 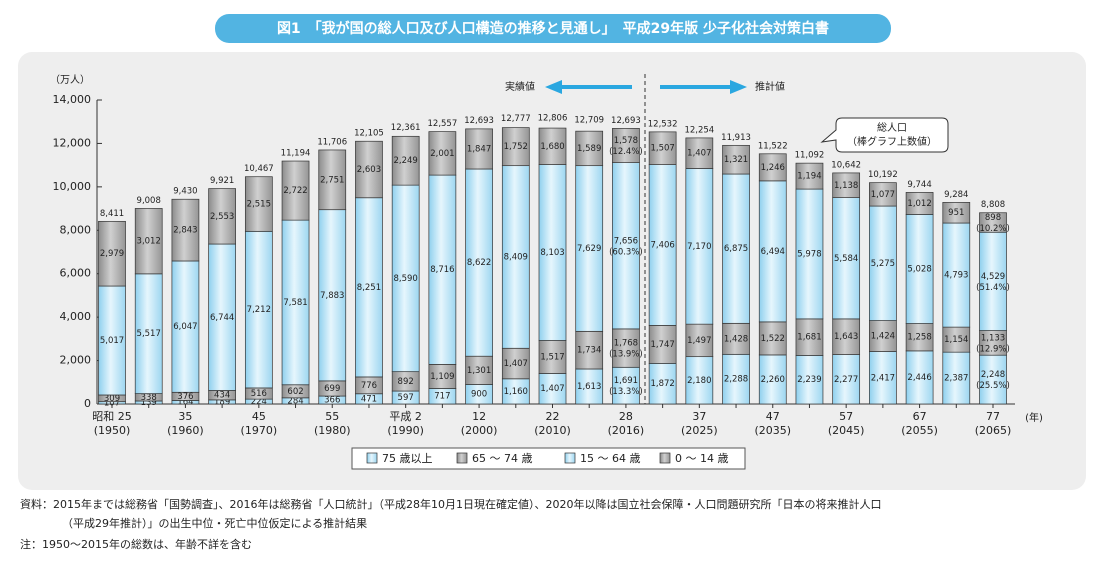 What do you see at coordinates (87, 403) in the screenshot?
I see `y-tick-label: 0` at bounding box center [87, 403].